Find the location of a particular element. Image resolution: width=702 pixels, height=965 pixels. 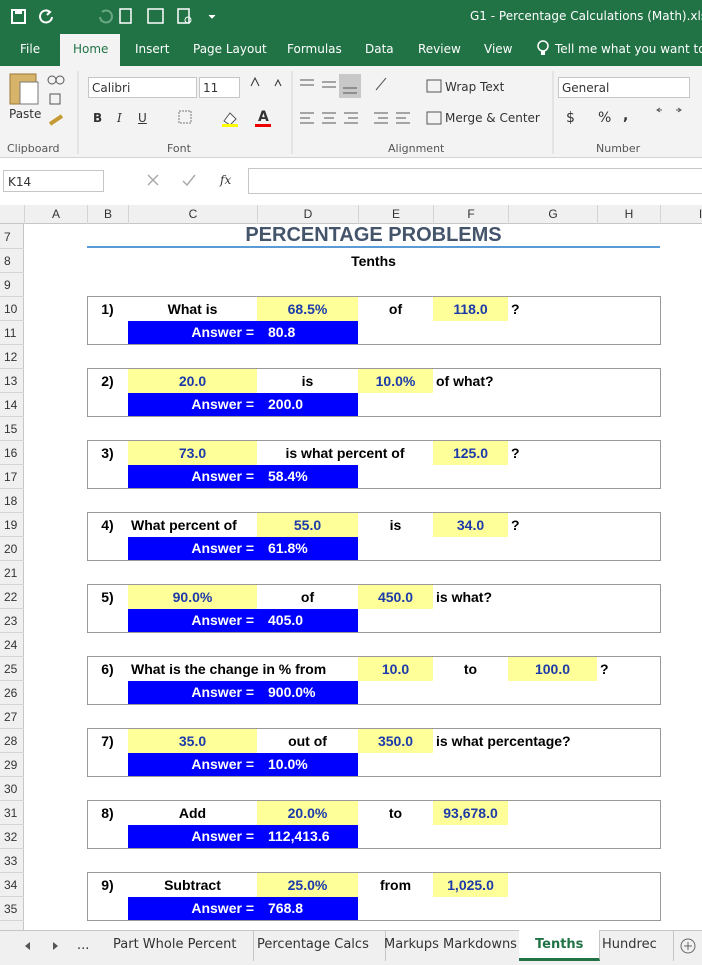

problem-cell: 20.0 is located at coordinates (192, 381).